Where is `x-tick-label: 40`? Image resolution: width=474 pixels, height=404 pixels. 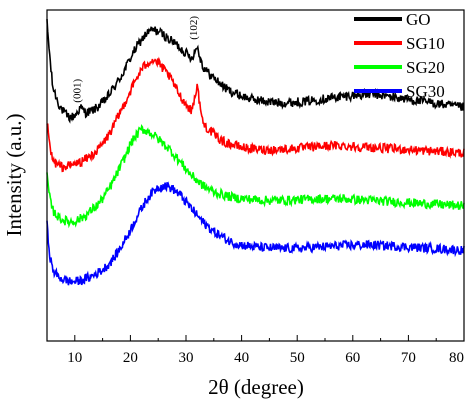 x-tick-label: 40 is located at coordinates (241, 358).